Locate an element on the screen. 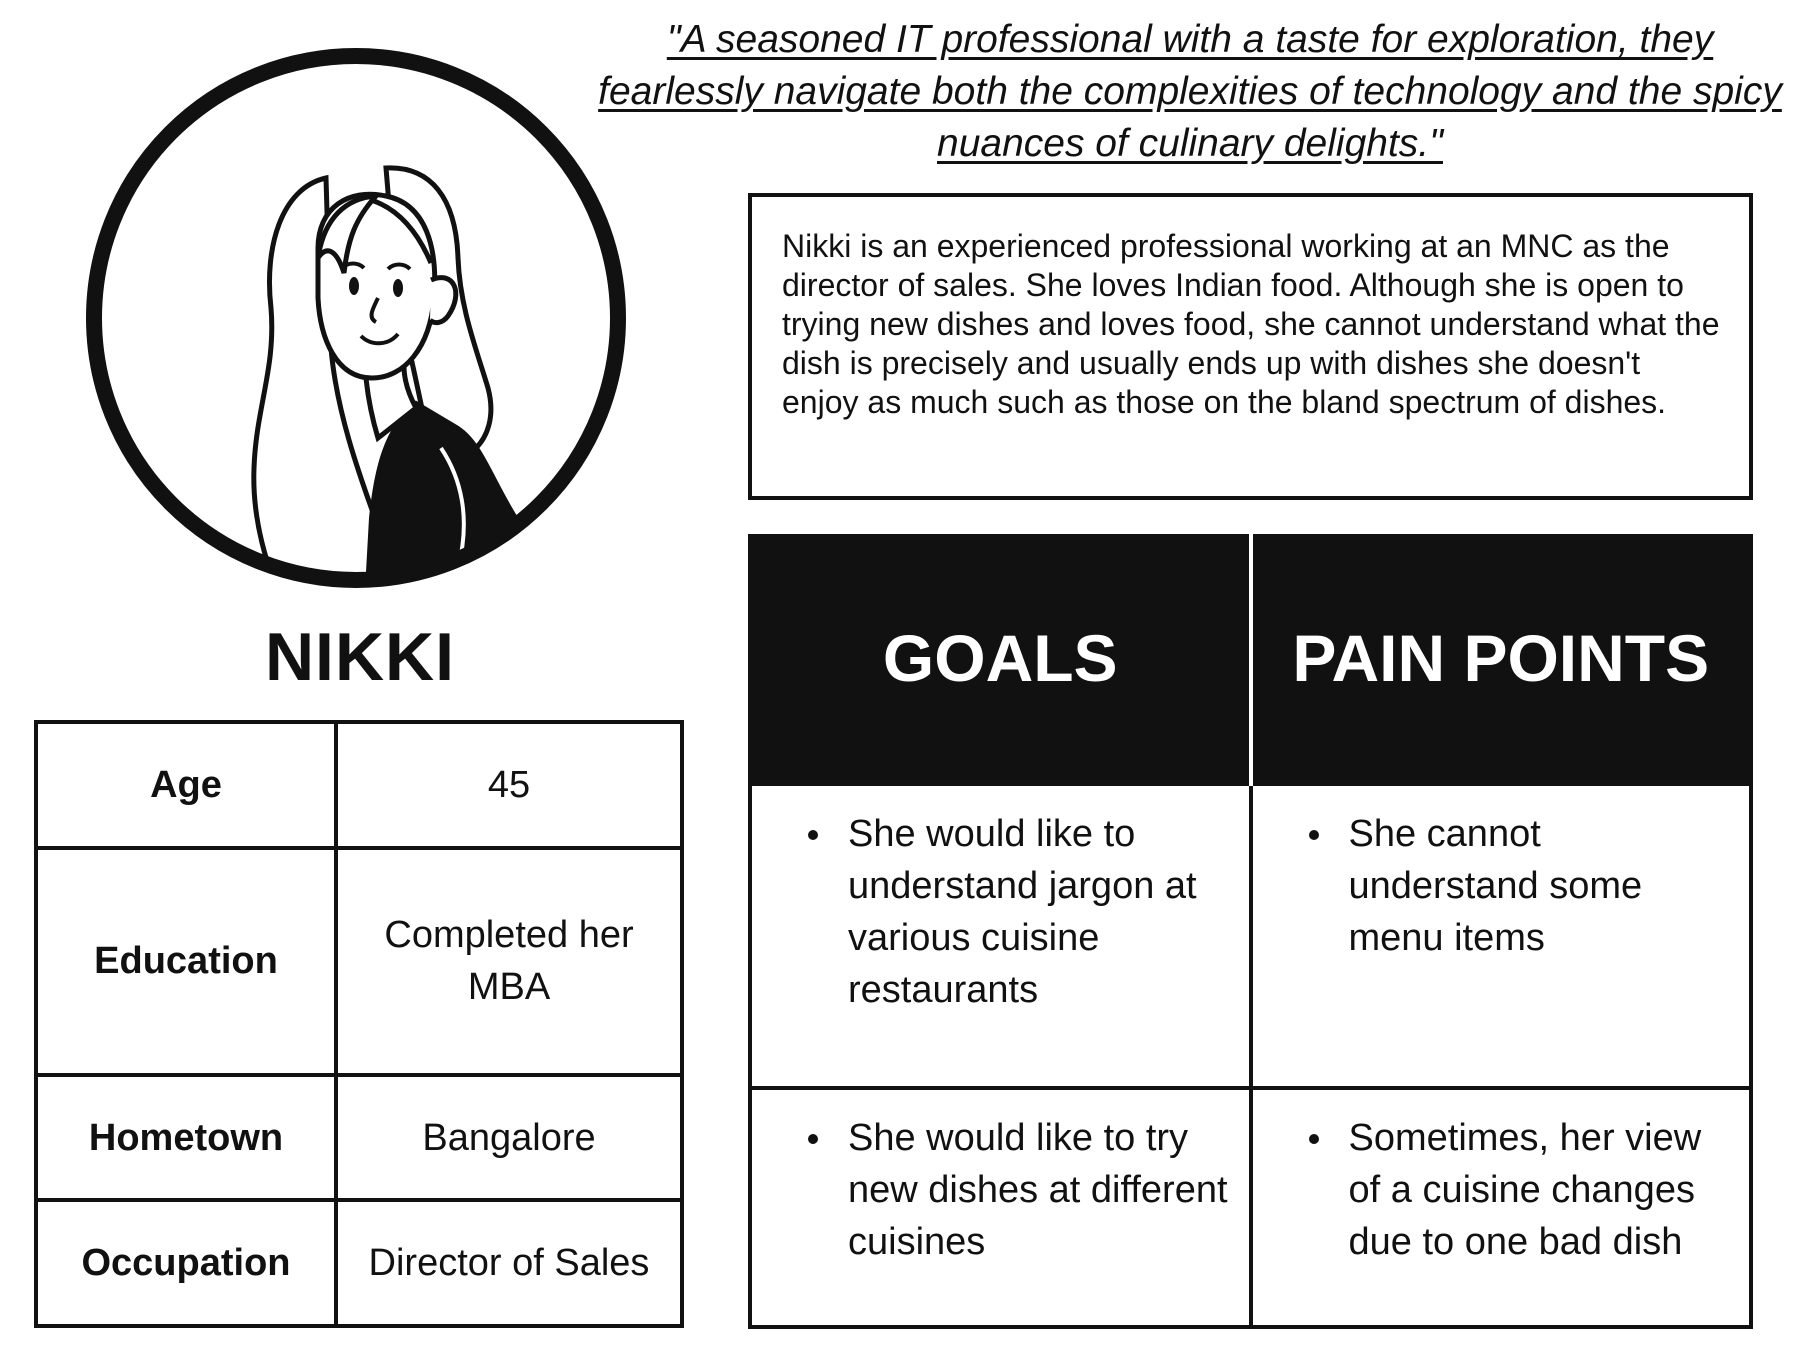 The height and width of the screenshot is (1353, 1796). info-row-hometown: Hometown Bangalore is located at coordinates (359, 1137).